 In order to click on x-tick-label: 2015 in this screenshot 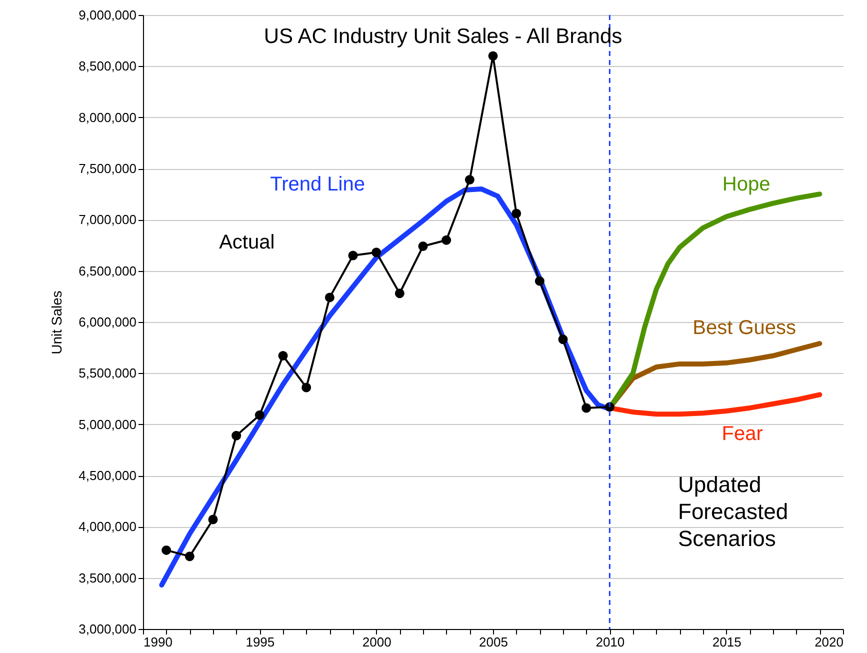, I will do `click(727, 642)`.